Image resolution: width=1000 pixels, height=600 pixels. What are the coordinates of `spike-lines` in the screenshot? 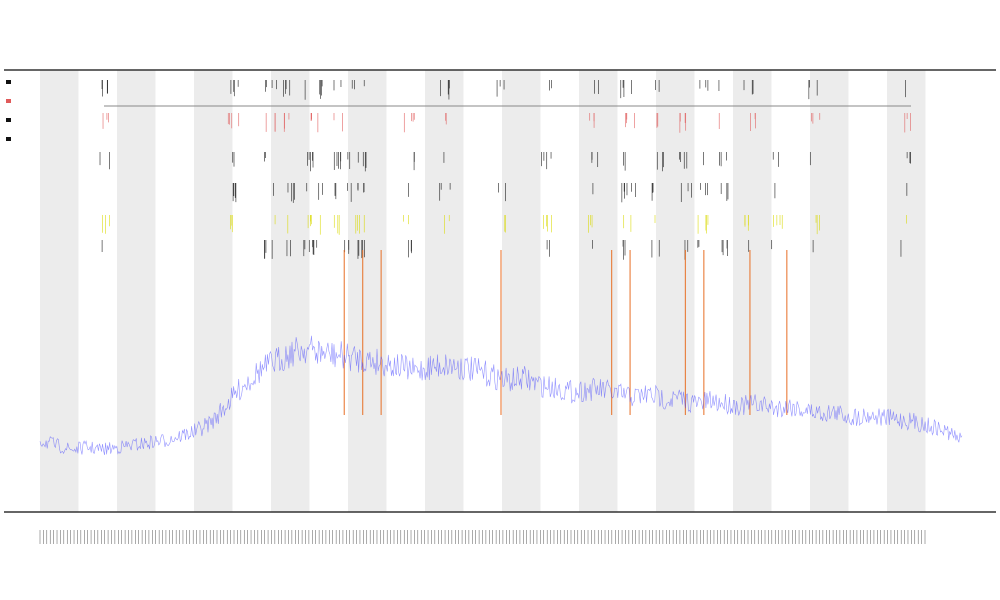 It's located at (565, 332).